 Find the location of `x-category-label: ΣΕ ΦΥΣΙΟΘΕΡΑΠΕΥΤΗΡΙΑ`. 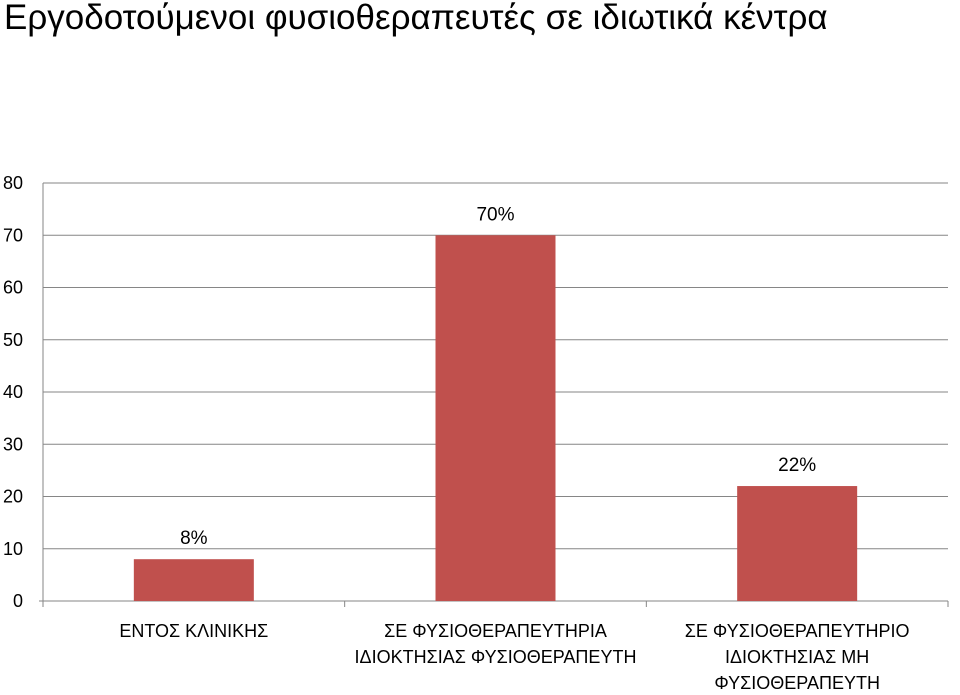

x-category-label: ΣΕ ΦΥΣΙΟΘΕΡΑΠΕΥΤΗΡΙΑ is located at coordinates (495, 631).